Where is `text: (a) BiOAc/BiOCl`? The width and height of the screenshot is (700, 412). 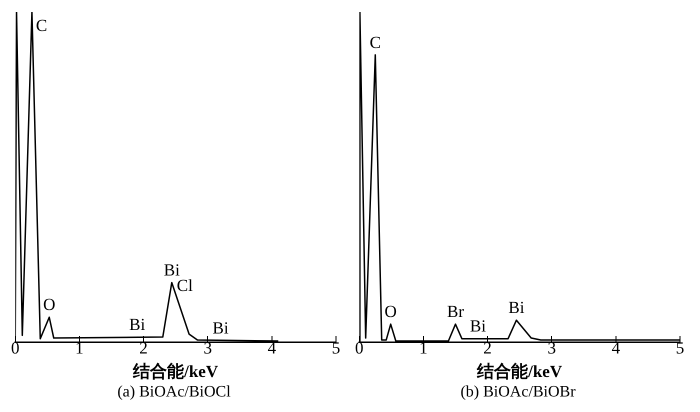
text: (a) BiOAc/BiOCl is located at coordinates (174, 392).